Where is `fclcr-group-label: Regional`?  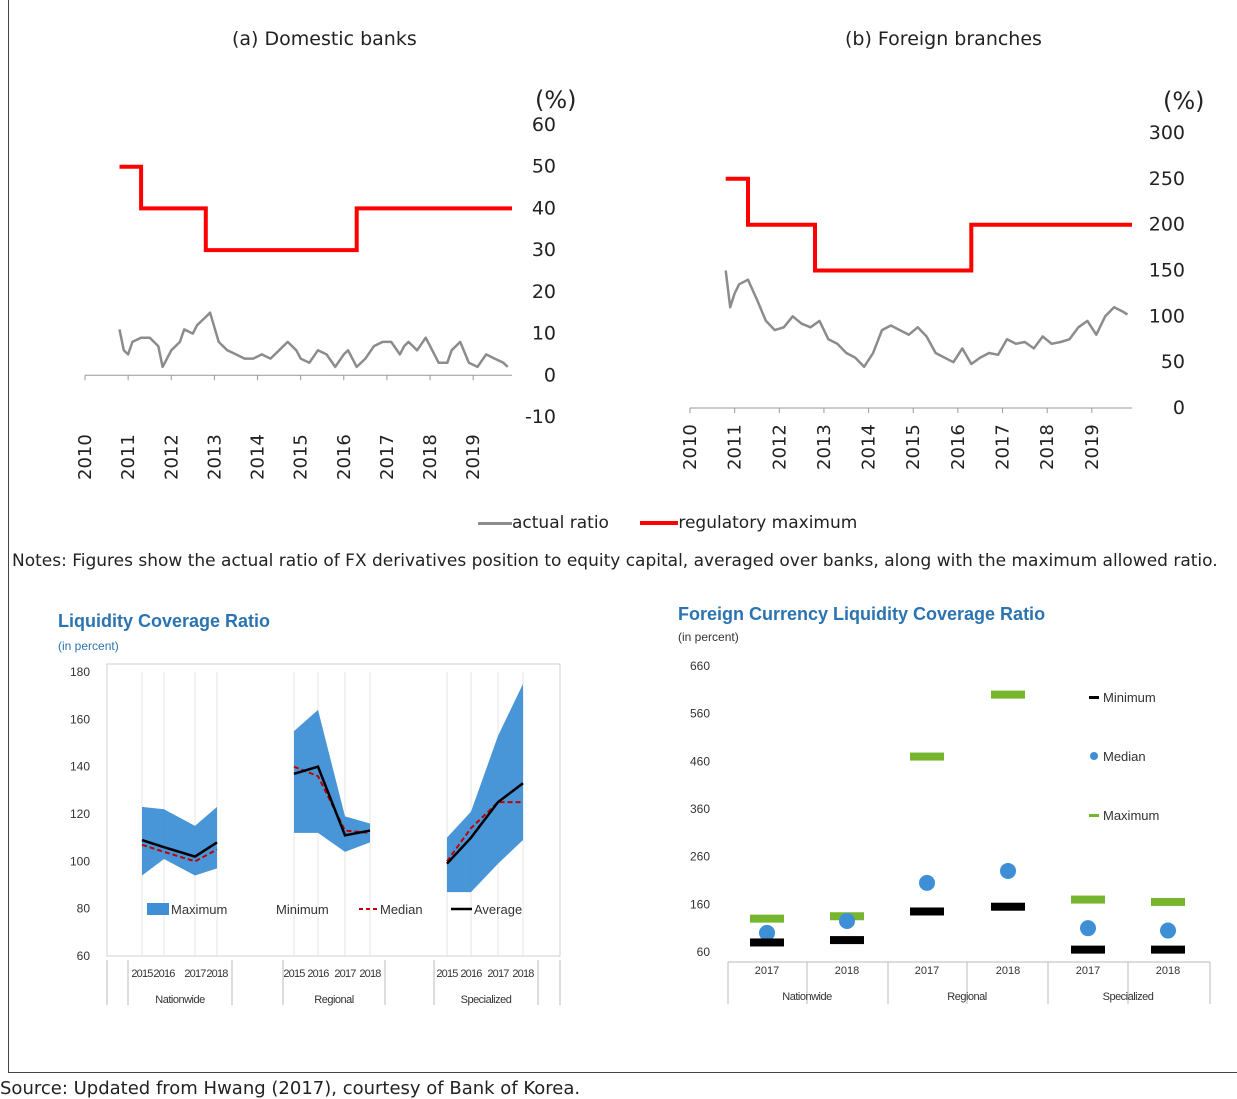
fclcr-group-label: Regional is located at coordinates (966, 997).